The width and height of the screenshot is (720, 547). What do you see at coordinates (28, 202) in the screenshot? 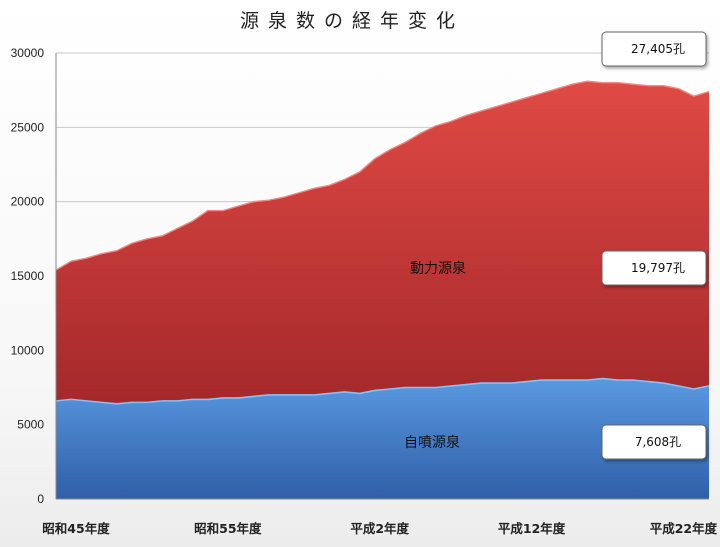
I see `y-tick-label: 20000` at bounding box center [28, 202].